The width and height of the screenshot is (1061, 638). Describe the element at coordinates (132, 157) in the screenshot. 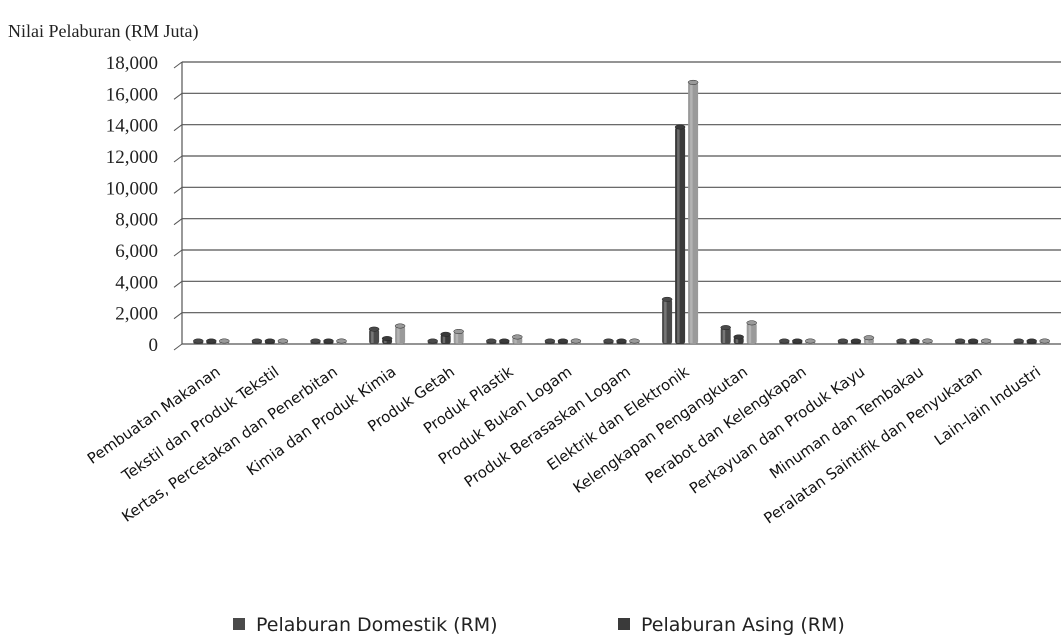

I see `y-tick-label: 12,000` at that location.